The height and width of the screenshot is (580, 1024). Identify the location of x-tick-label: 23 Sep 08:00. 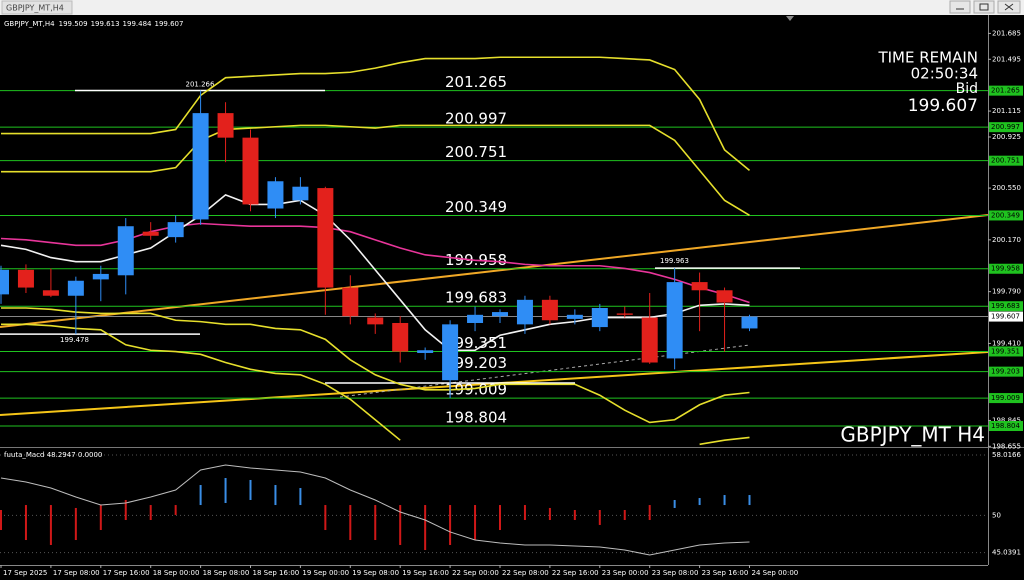
(675, 573).